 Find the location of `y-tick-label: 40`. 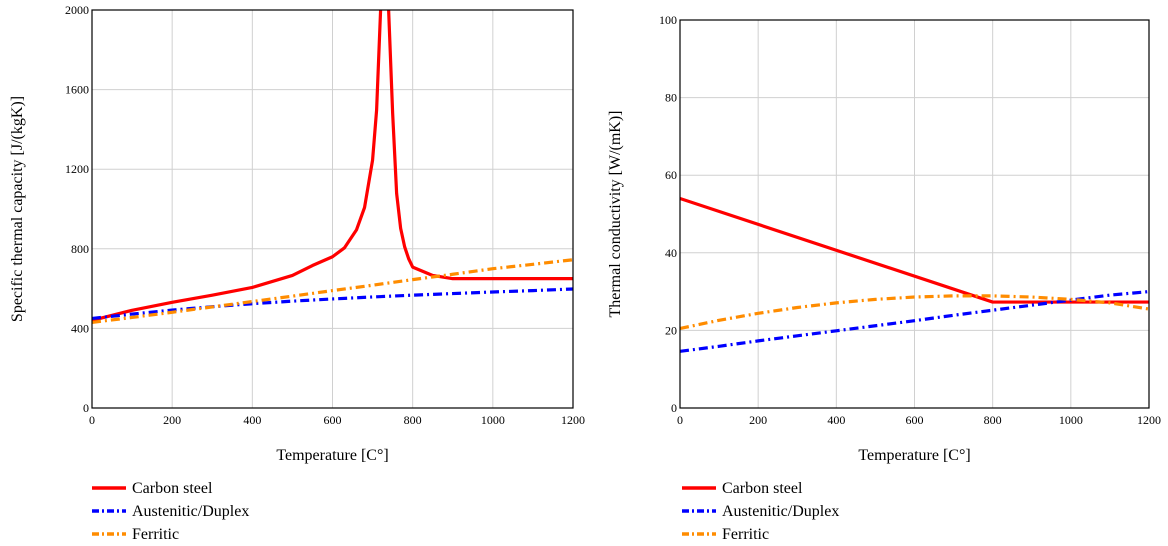

y-tick-label: 40 is located at coordinates (671, 253).